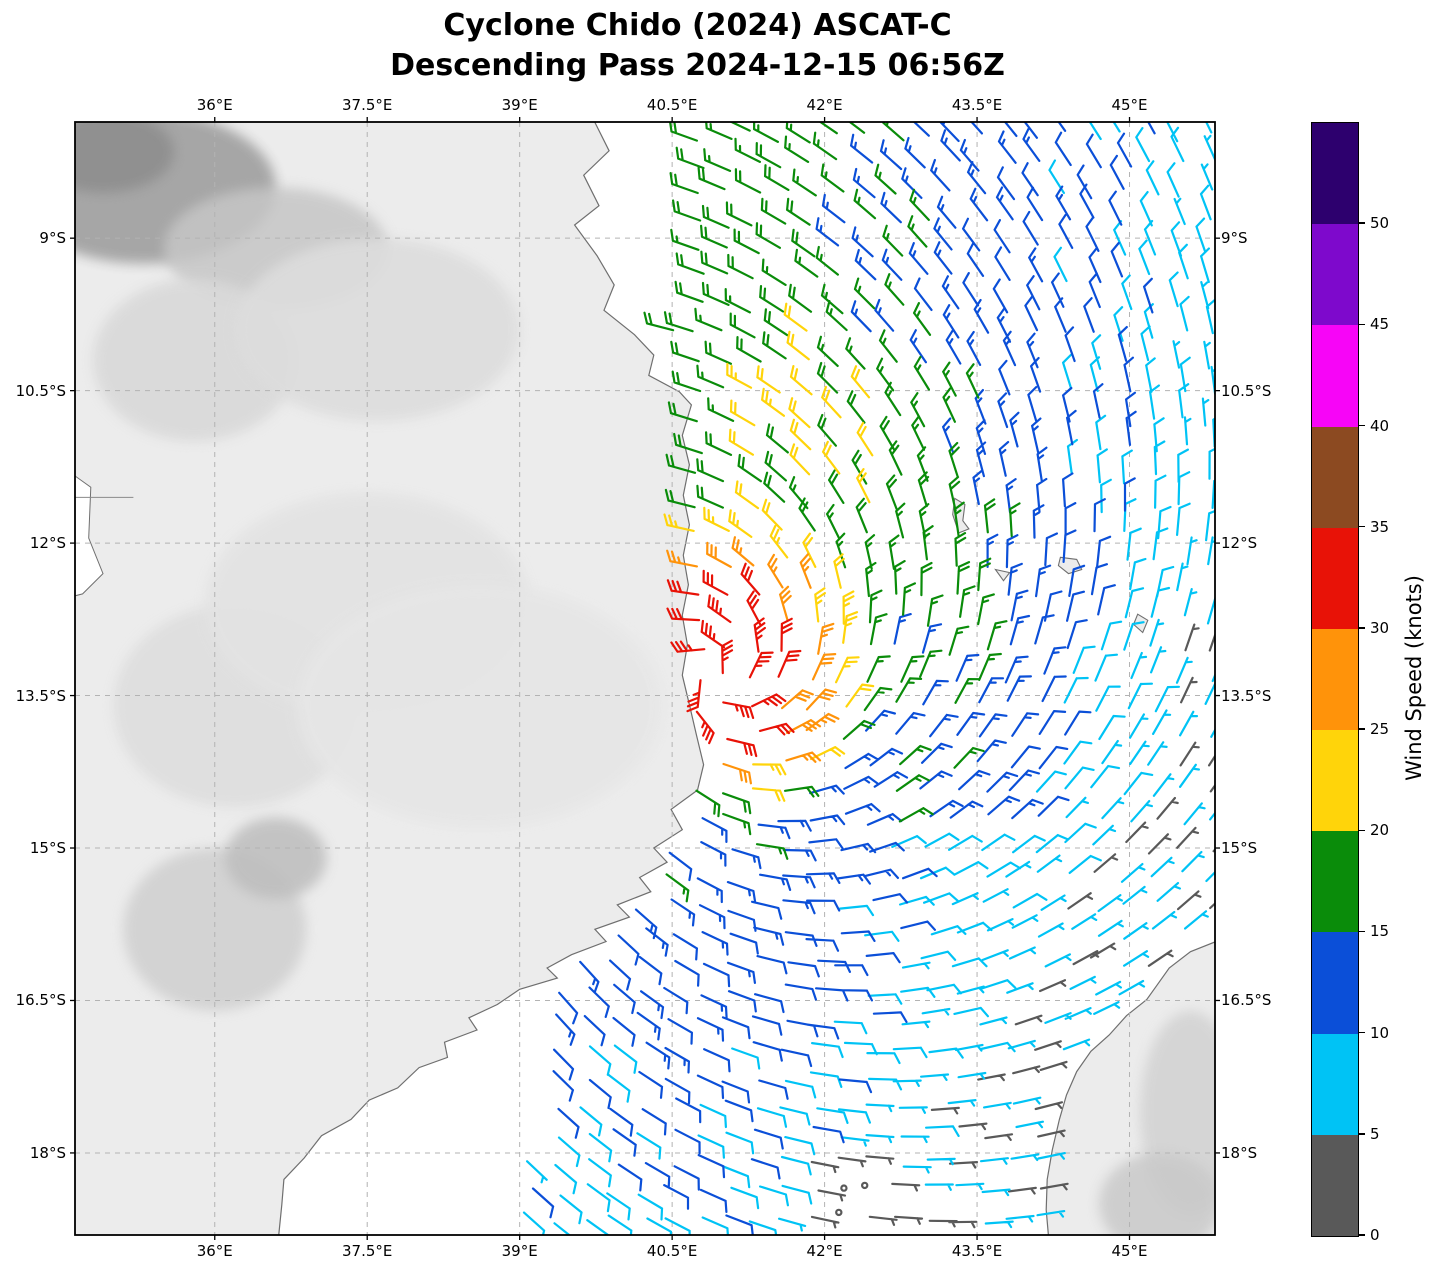 The image size is (1450, 1264). Describe the element at coordinates (672, 105) in the screenshot. I see `lon-tick-label-top: 40.5°E` at that location.